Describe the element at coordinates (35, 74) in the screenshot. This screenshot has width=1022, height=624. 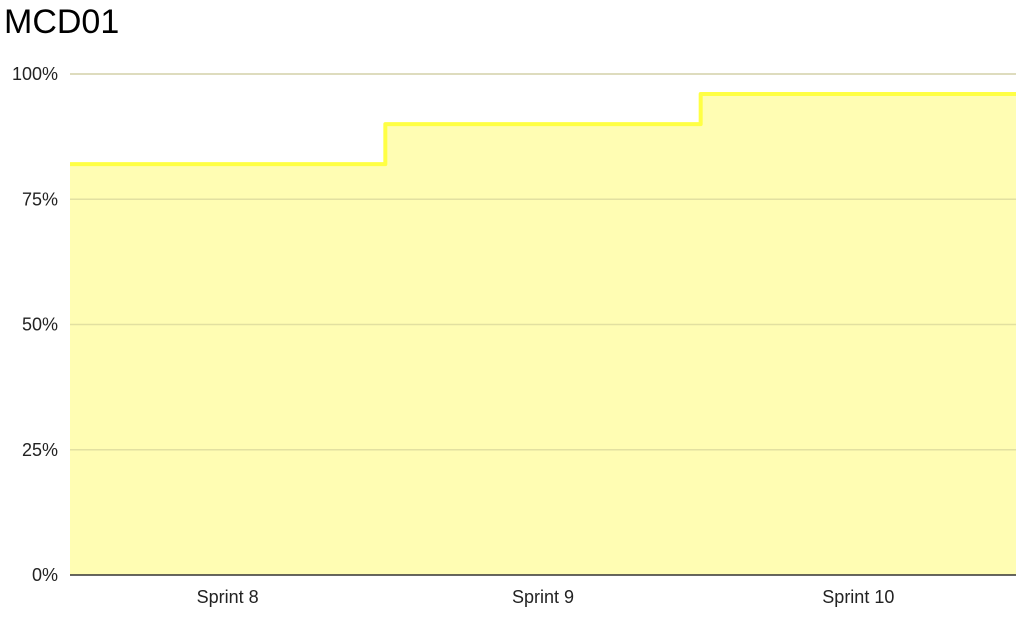
I see `y-tick-label: 100%` at that location.